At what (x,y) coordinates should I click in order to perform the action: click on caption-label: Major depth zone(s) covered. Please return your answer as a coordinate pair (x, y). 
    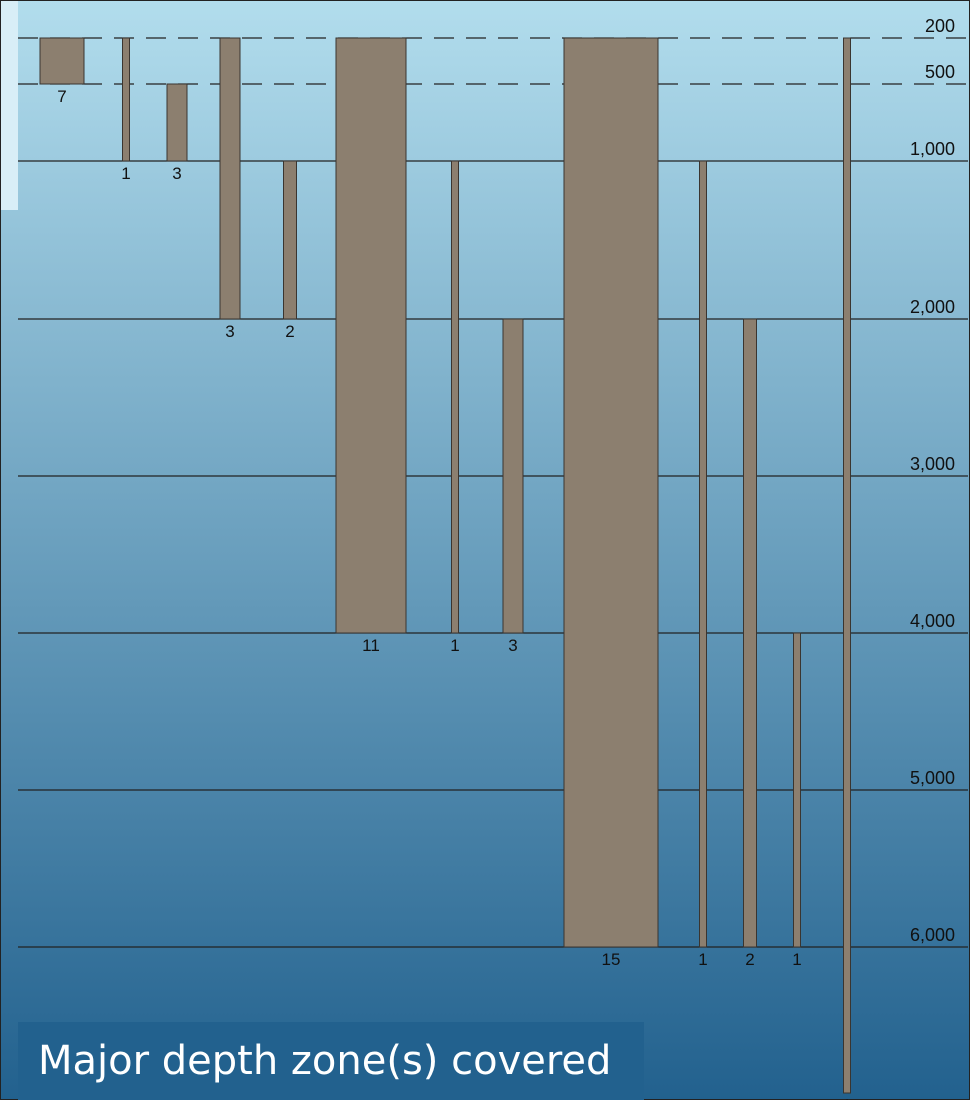
    Looking at the image, I should click on (331, 1061).